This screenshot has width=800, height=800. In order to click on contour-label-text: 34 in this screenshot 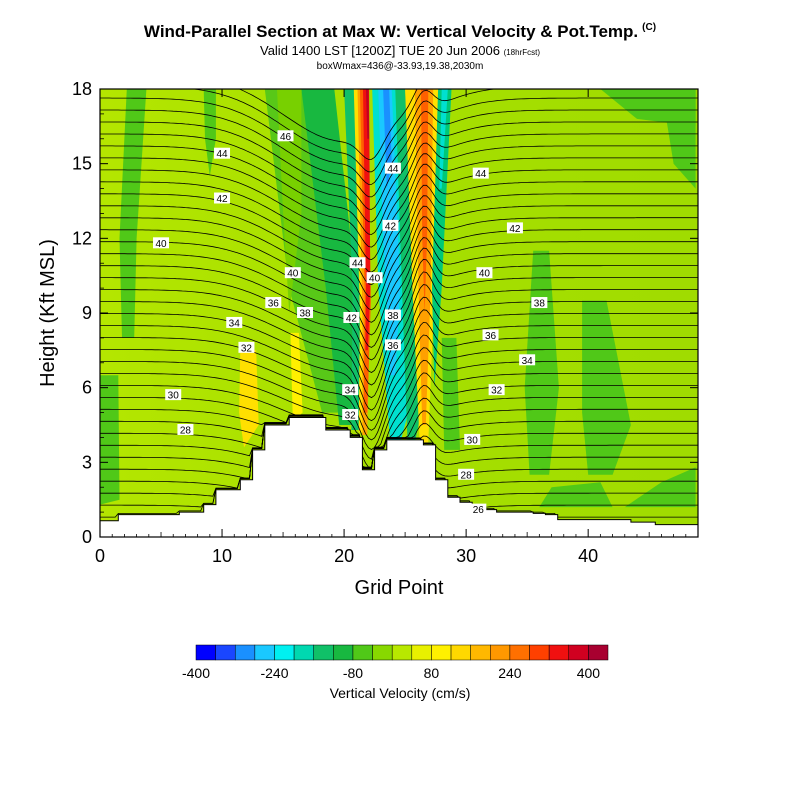, I will do `click(351, 391)`.